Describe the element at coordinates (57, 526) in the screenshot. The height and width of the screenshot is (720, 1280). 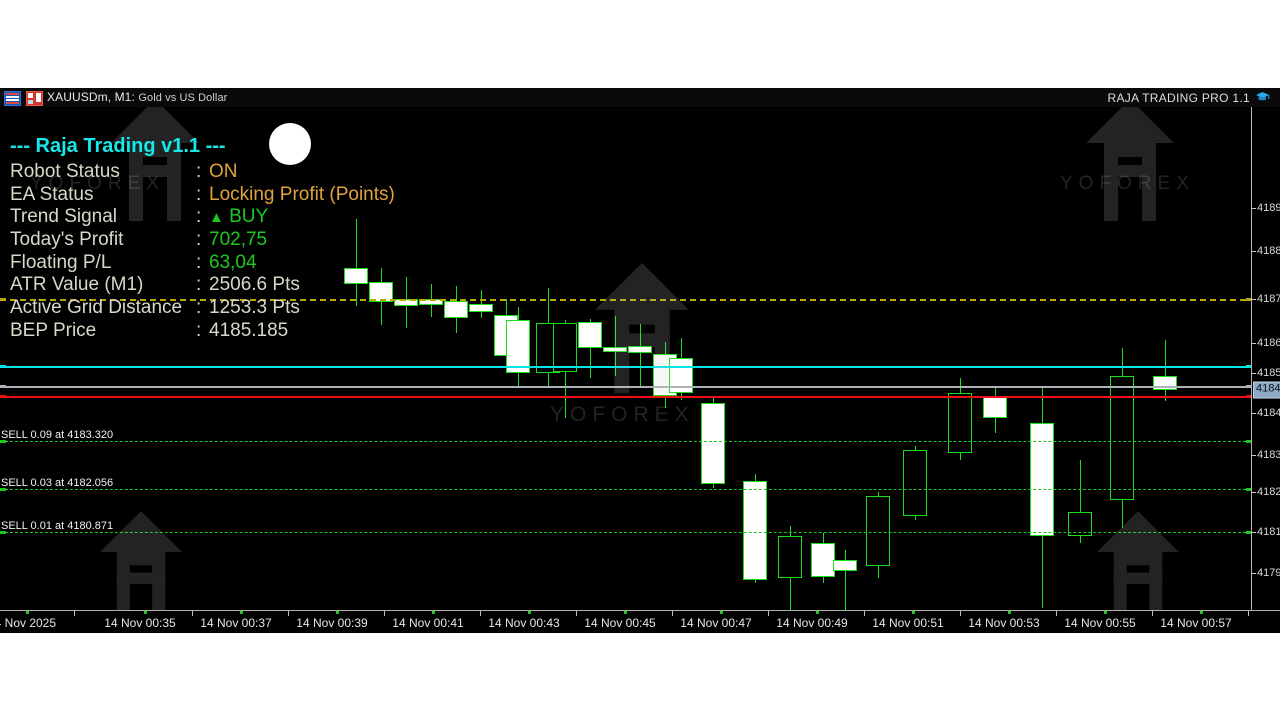
I see `order-label: SELL 0.01 at 4180.871` at that location.